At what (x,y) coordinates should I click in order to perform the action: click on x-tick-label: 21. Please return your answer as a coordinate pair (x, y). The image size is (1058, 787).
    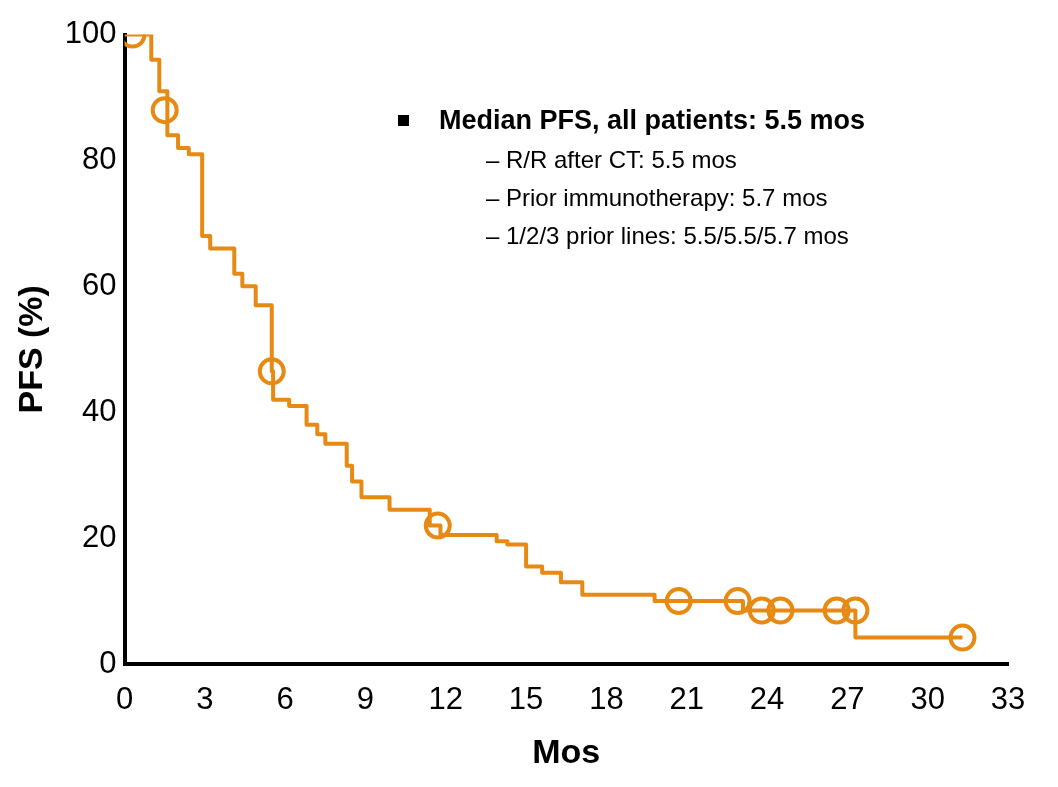
    Looking at the image, I should click on (686, 699).